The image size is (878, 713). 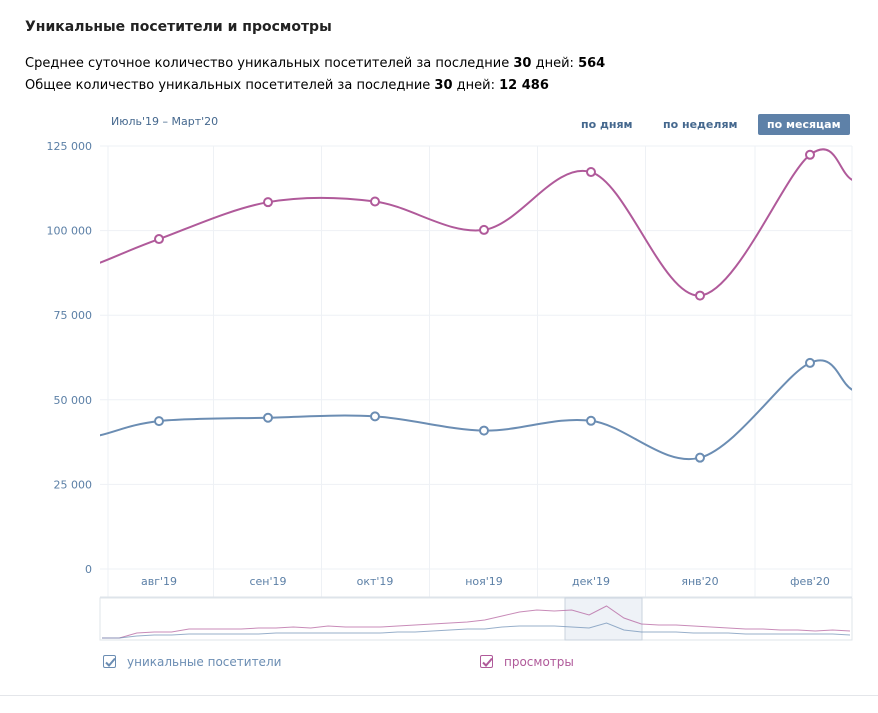 What do you see at coordinates (700, 124) in the screenshot?
I see `by-weeks-button: по неделям` at bounding box center [700, 124].